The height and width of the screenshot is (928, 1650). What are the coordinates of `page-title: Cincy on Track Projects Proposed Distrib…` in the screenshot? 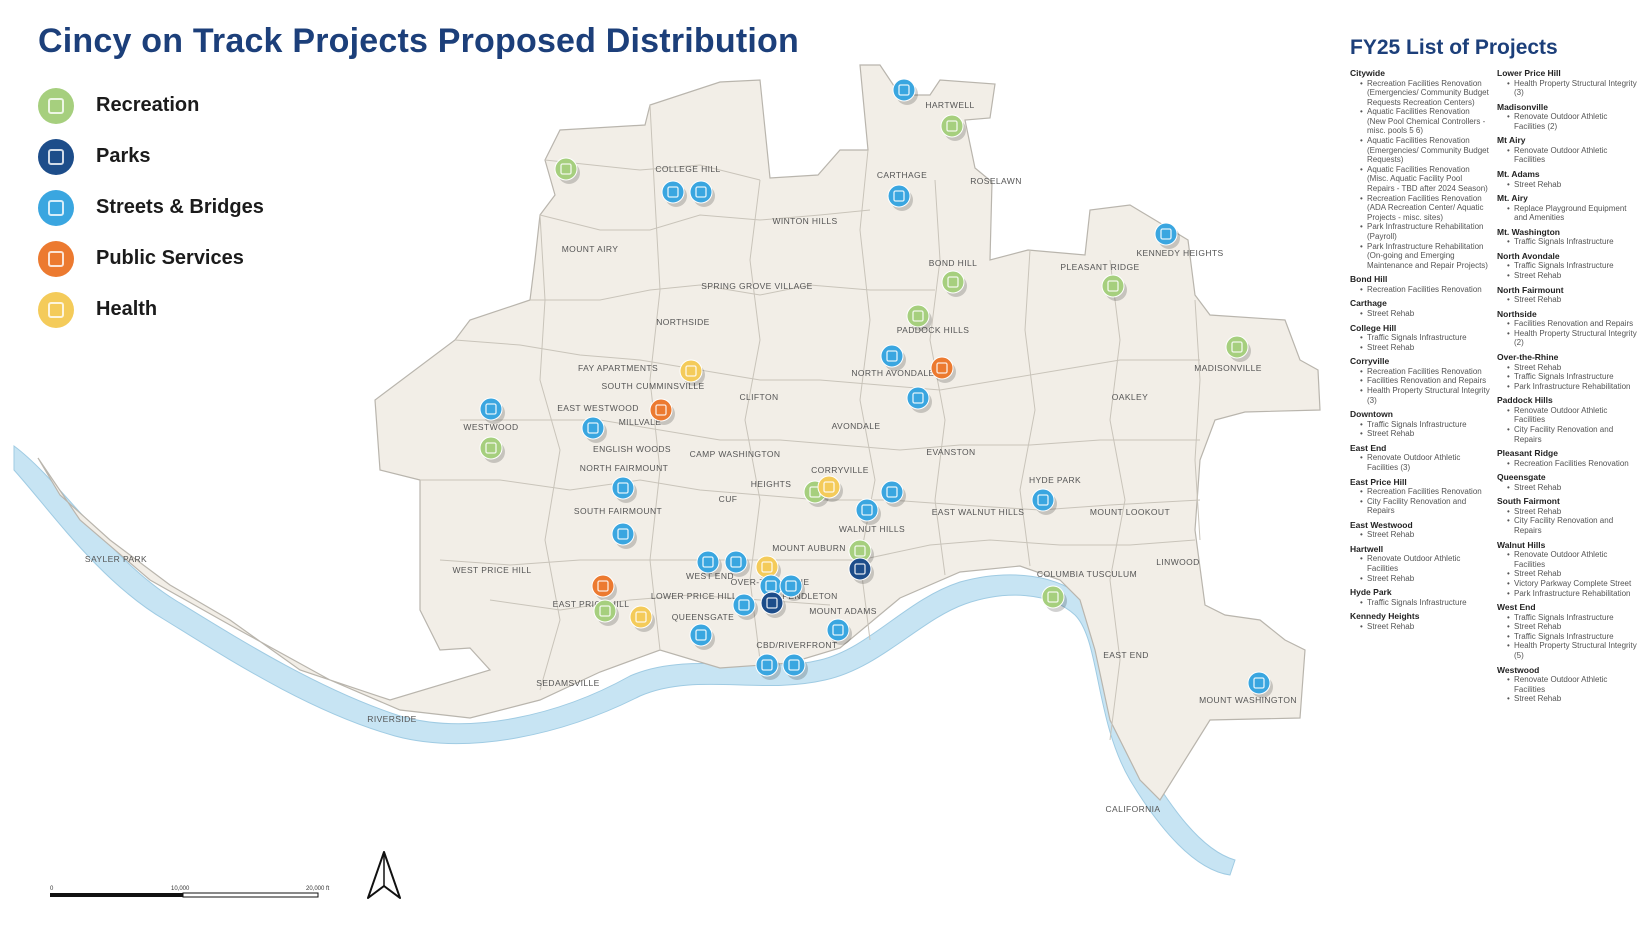 It's located at (418, 41).